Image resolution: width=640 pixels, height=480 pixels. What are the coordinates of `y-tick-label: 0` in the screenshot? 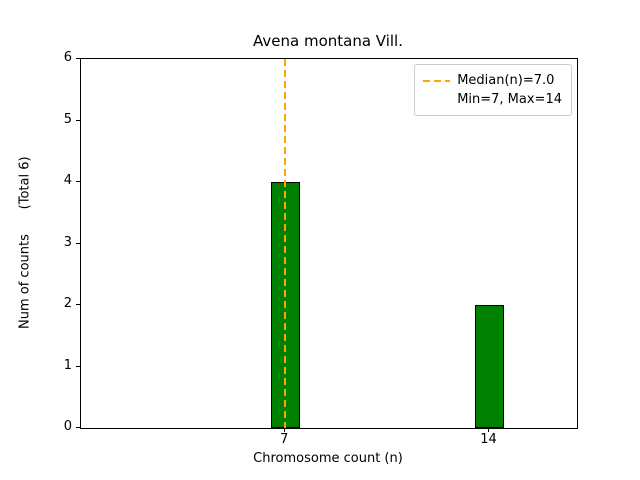 It's located at (67, 426).